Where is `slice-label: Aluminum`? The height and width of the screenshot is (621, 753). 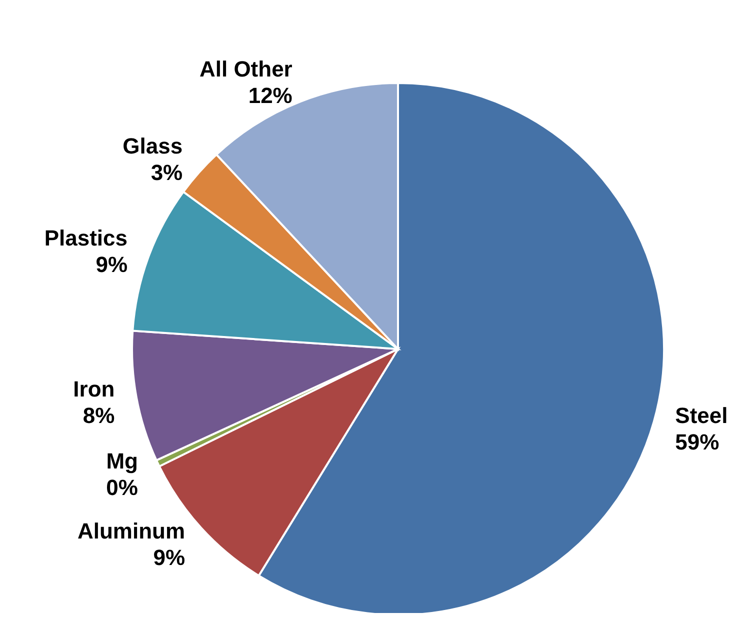 slice-label: Aluminum is located at coordinates (131, 531).